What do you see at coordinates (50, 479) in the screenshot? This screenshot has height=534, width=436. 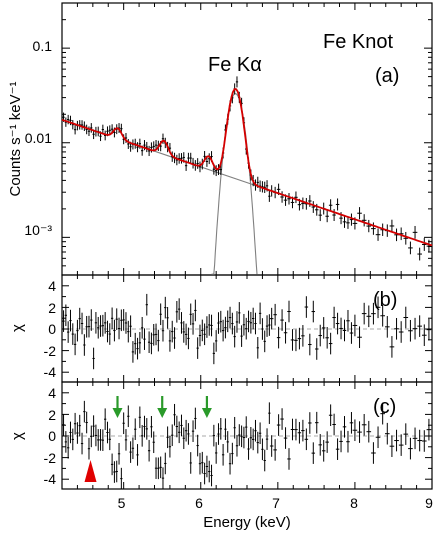 I see `ytick-label-c-m4: -4` at bounding box center [50, 479].